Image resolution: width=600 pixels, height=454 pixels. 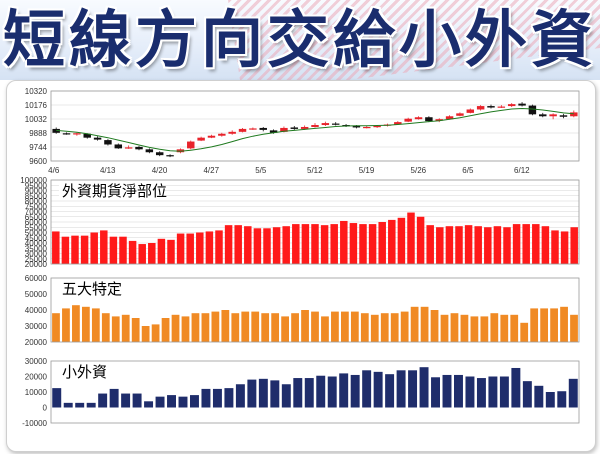 I want to click on y-tick-label: 9888, so click(x=38, y=133).